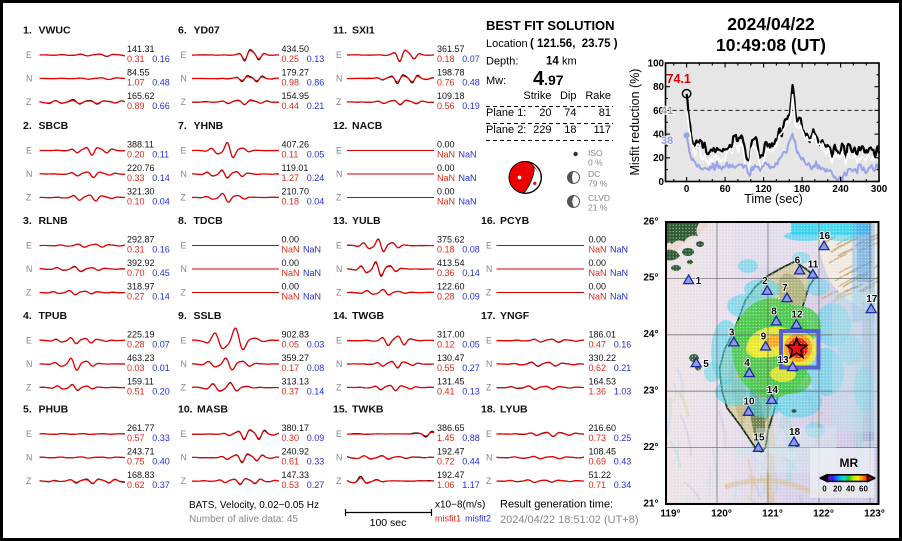  Describe the element at coordinates (679, 79) in the screenshot. I see `svg-text: 74.1` at that location.